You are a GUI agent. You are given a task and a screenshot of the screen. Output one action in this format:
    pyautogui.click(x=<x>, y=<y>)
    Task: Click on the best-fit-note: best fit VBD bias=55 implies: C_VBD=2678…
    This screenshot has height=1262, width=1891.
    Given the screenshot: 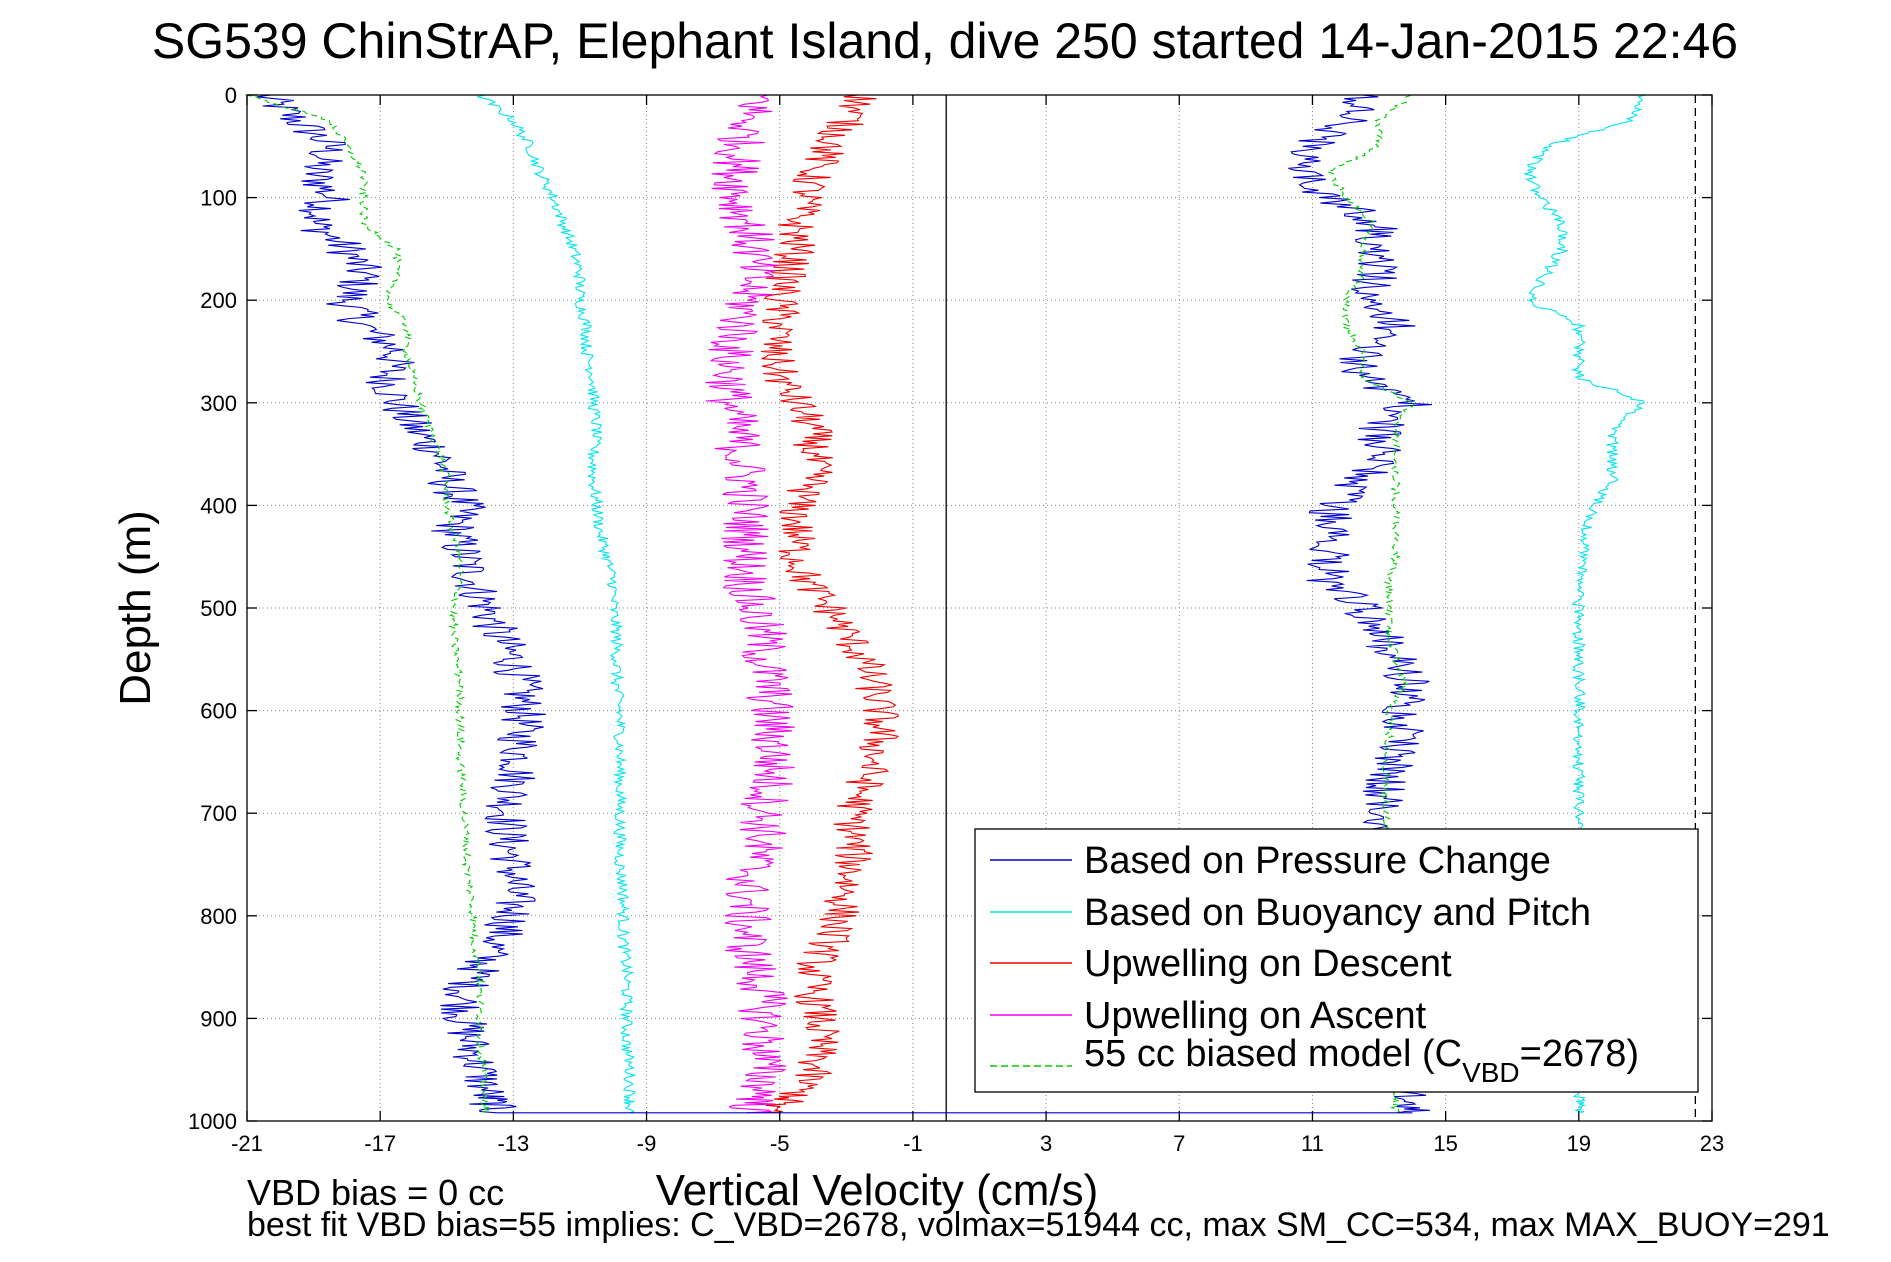 What is the action you would take?
    pyautogui.click(x=1038, y=1225)
    